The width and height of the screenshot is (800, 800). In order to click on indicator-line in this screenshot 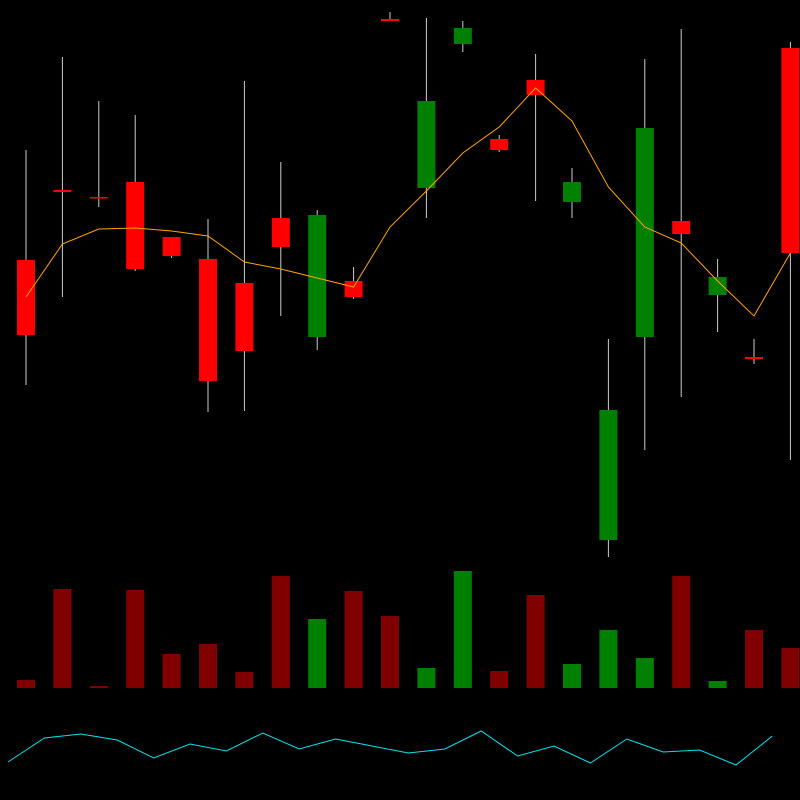, I will do `click(390, 748)`.